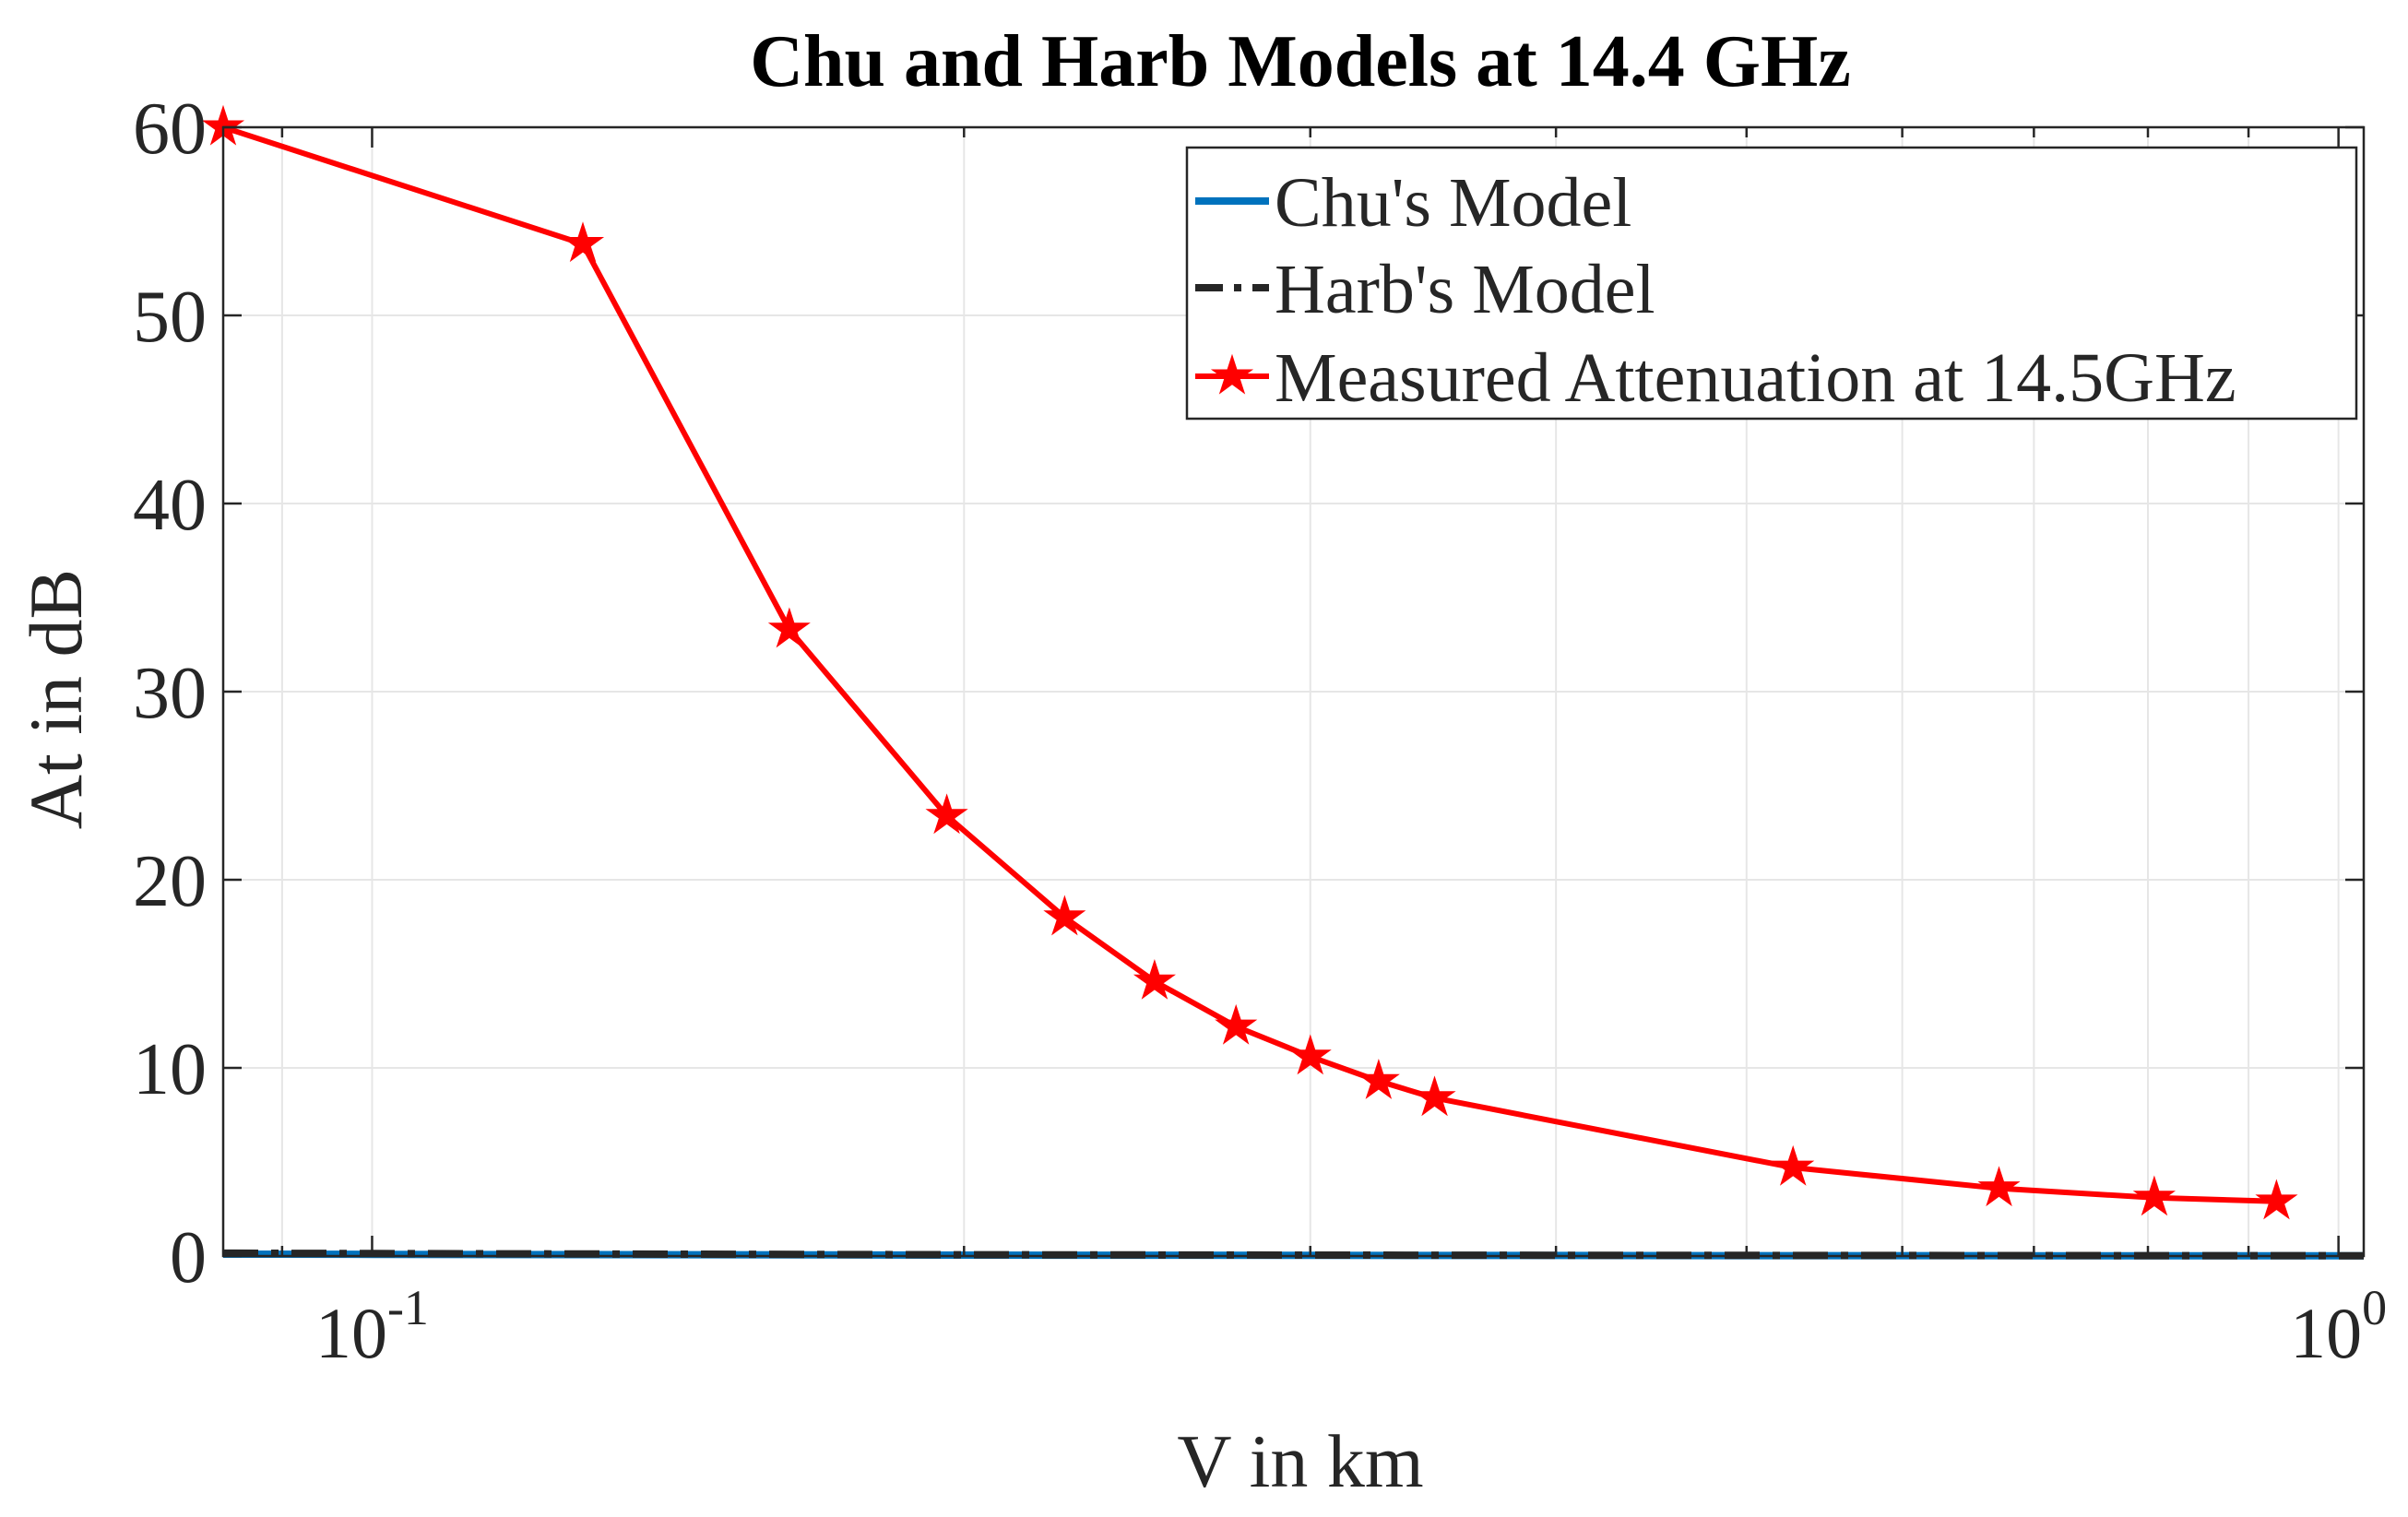 Image resolution: width=2408 pixels, height=1517 pixels. What do you see at coordinates (1351, 1326) in the screenshot?
I see `x-tick-labels: 10⁻¹ 10⁰` at bounding box center [1351, 1326].